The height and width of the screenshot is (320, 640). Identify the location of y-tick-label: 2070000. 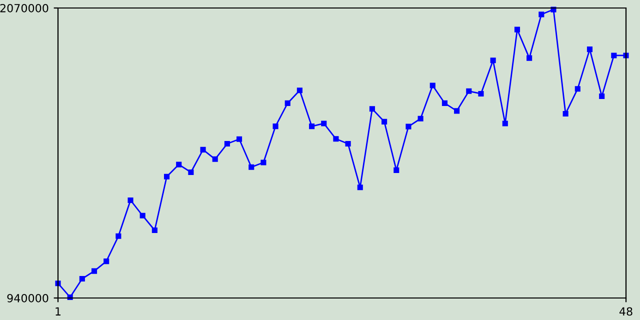
(24, 8).